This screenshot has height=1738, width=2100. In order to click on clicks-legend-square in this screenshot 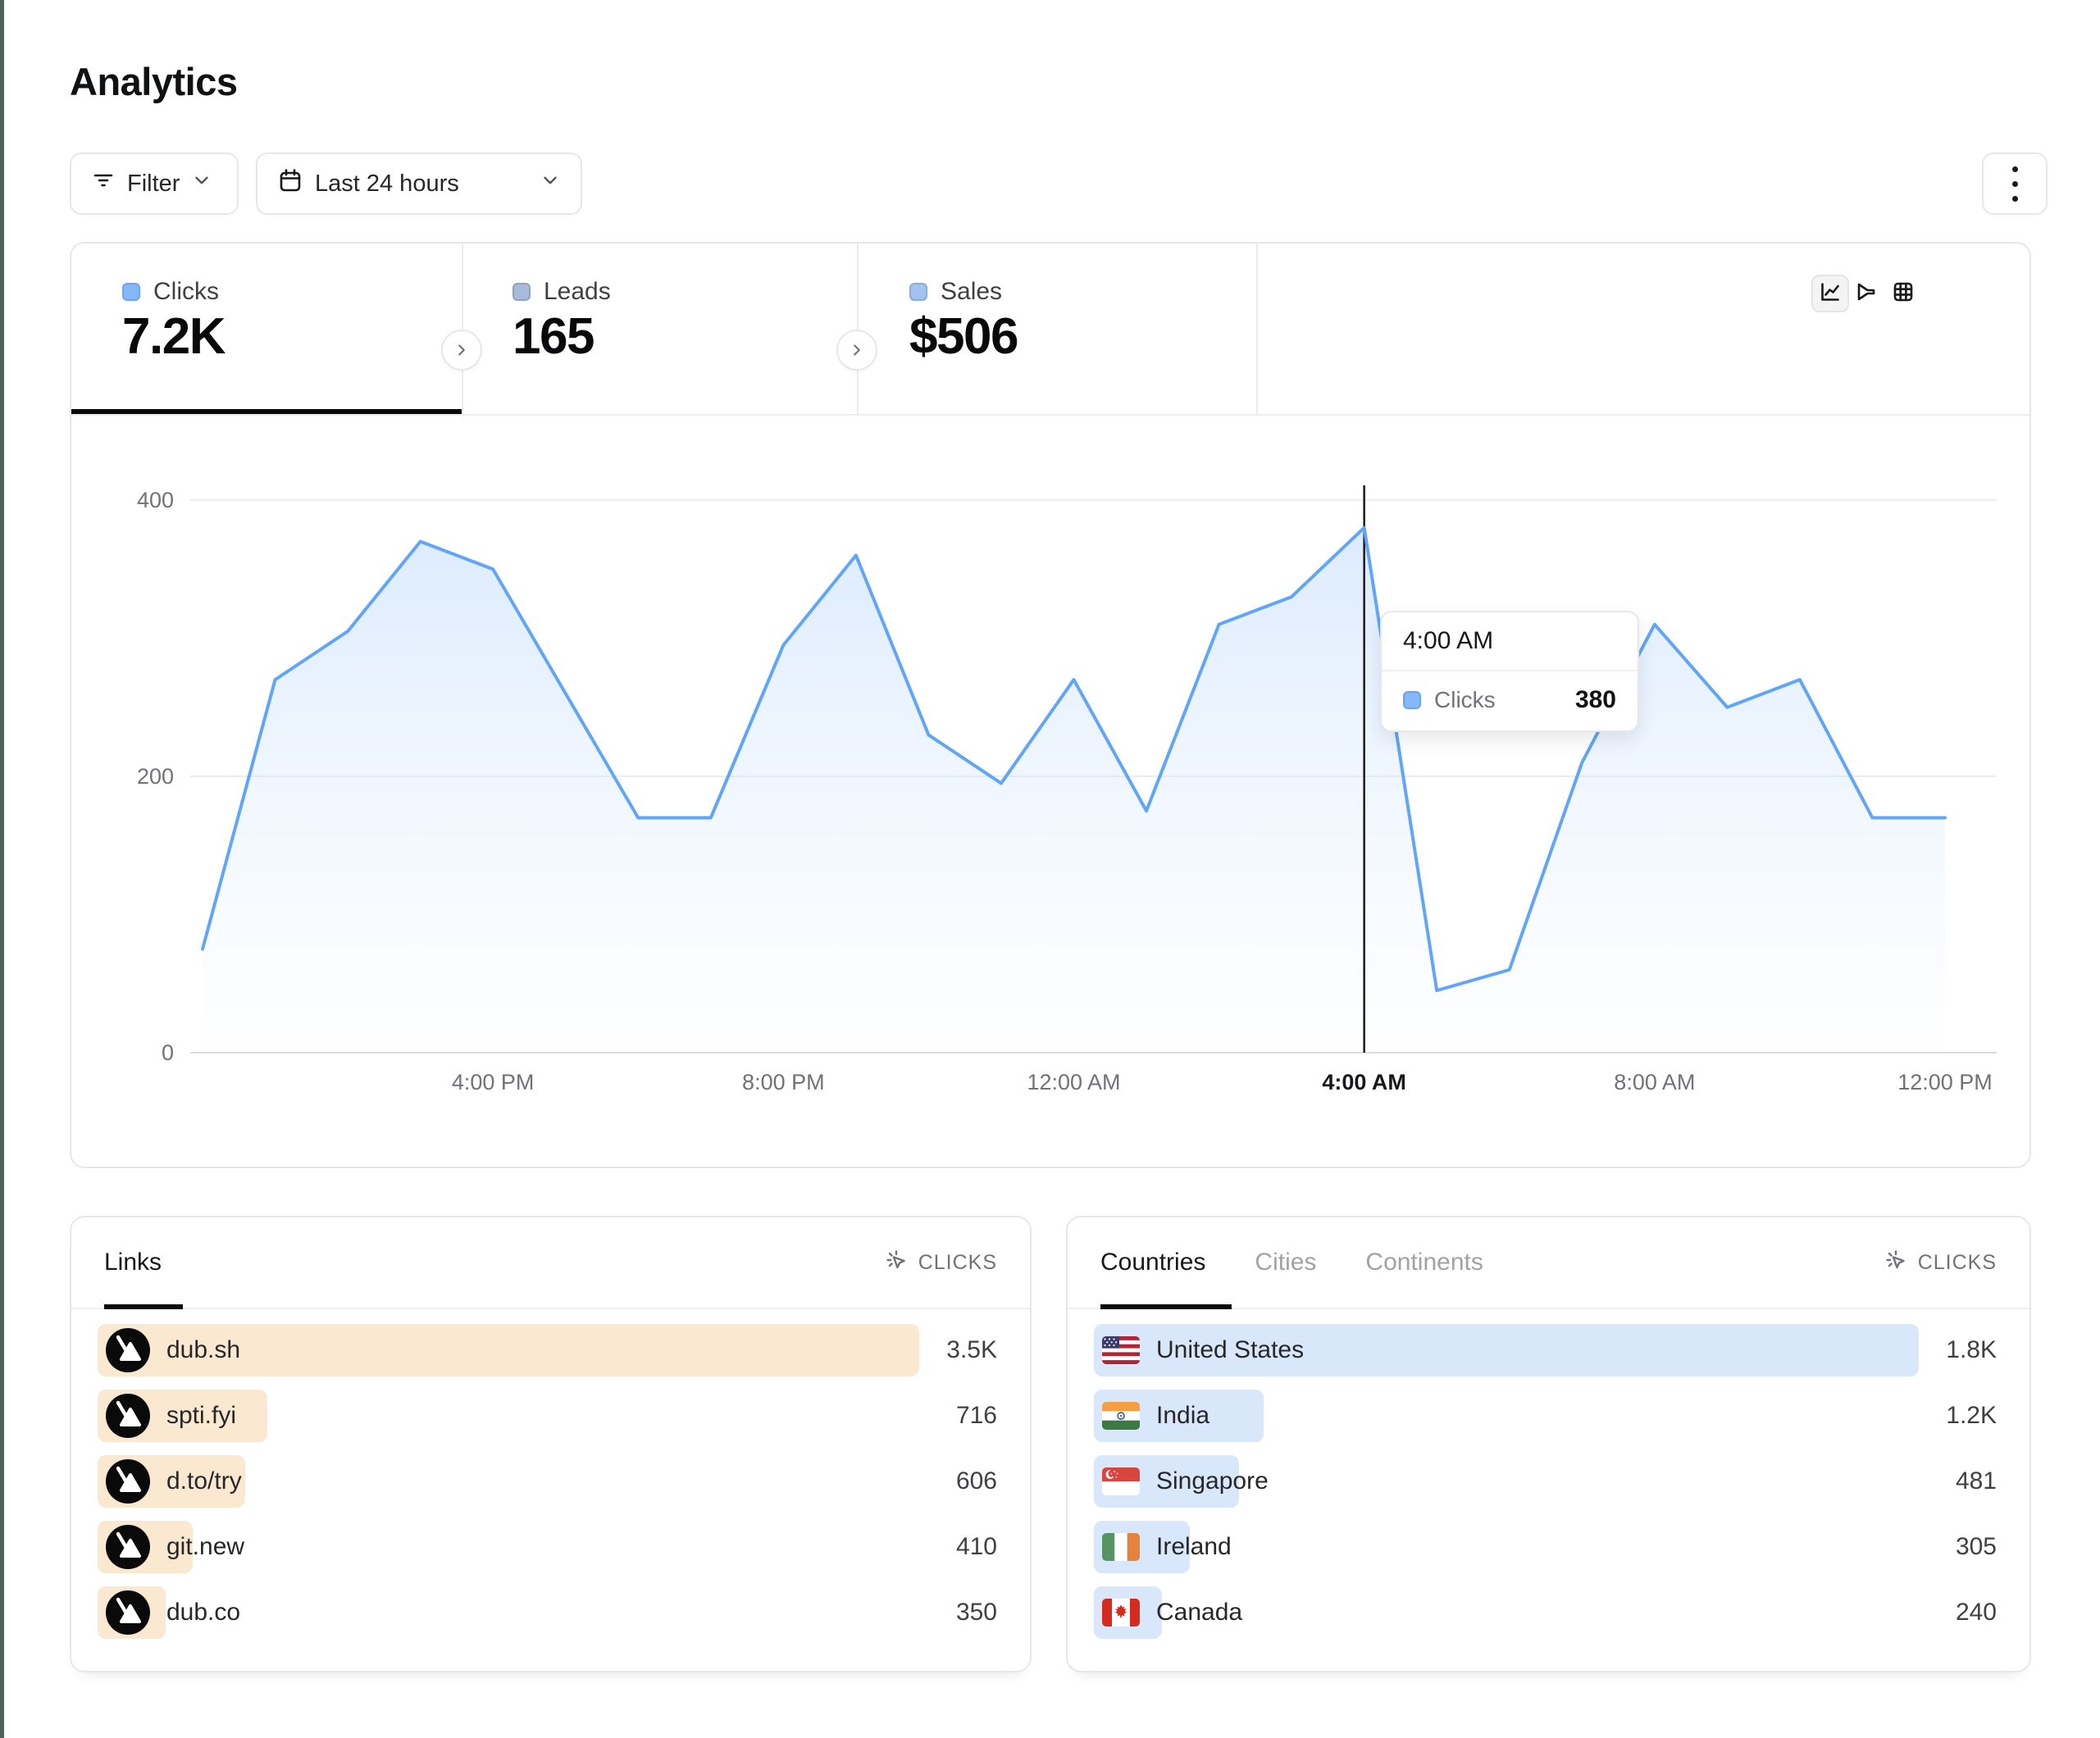, I will do `click(131, 292)`.